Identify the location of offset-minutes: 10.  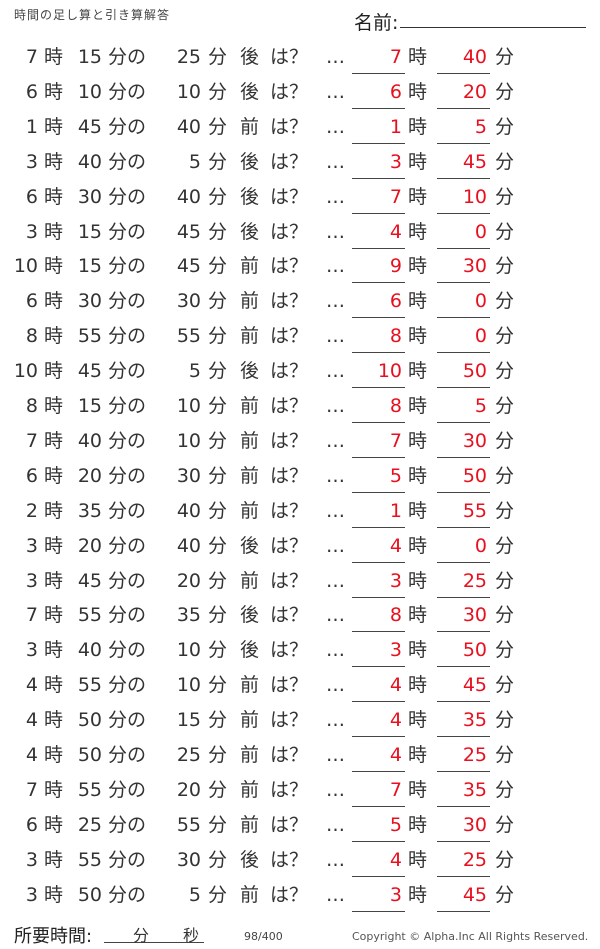
(188, 406).